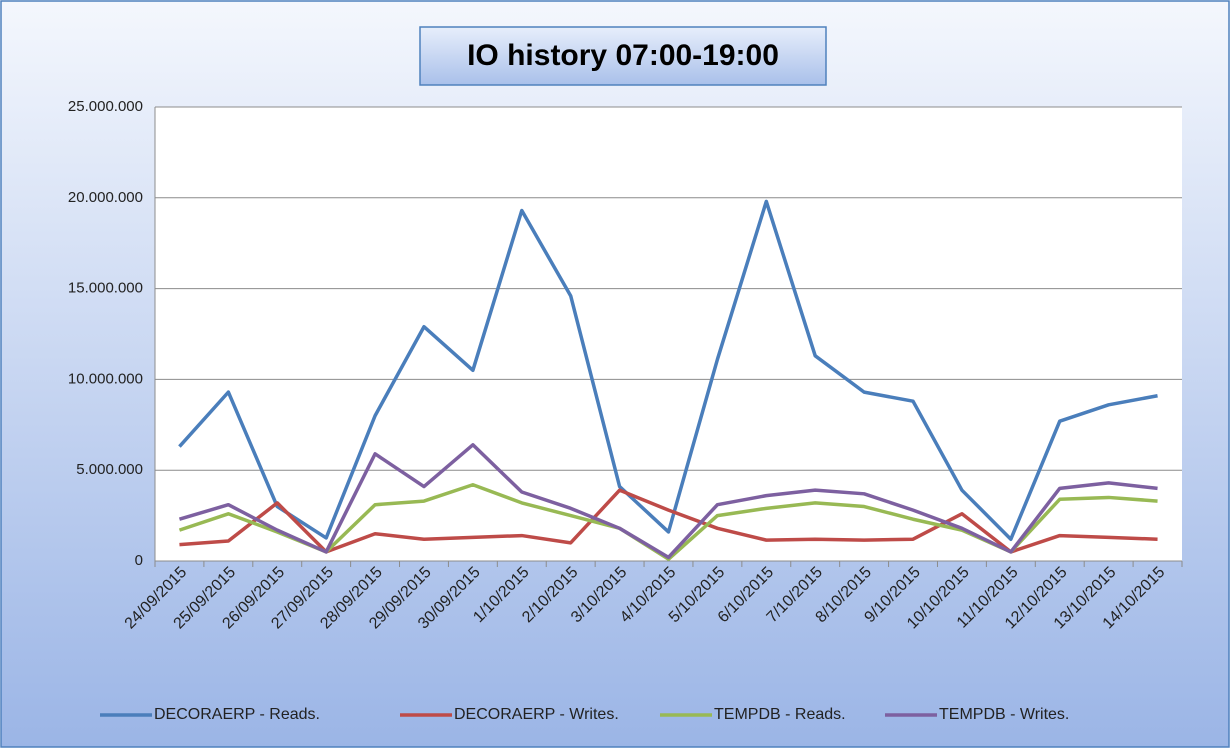 The height and width of the screenshot is (749, 1231). Describe the element at coordinates (1004, 714) in the screenshot. I see `legend-label: TEMPDB - Writes.` at that location.